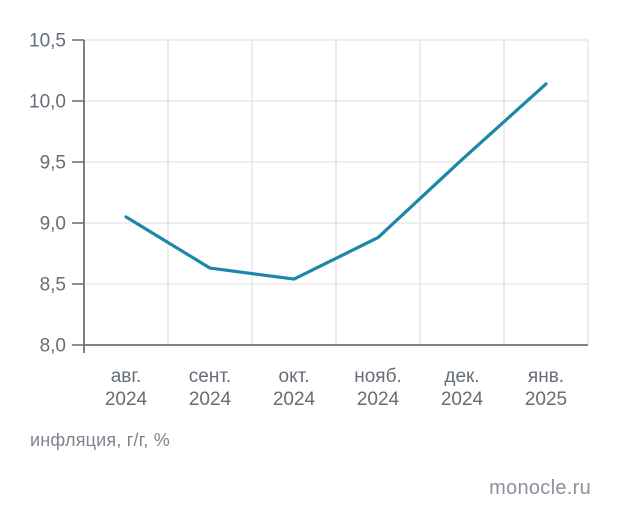  Describe the element at coordinates (53, 346) in the screenshot. I see `y-tick-label: 8,0` at that location.